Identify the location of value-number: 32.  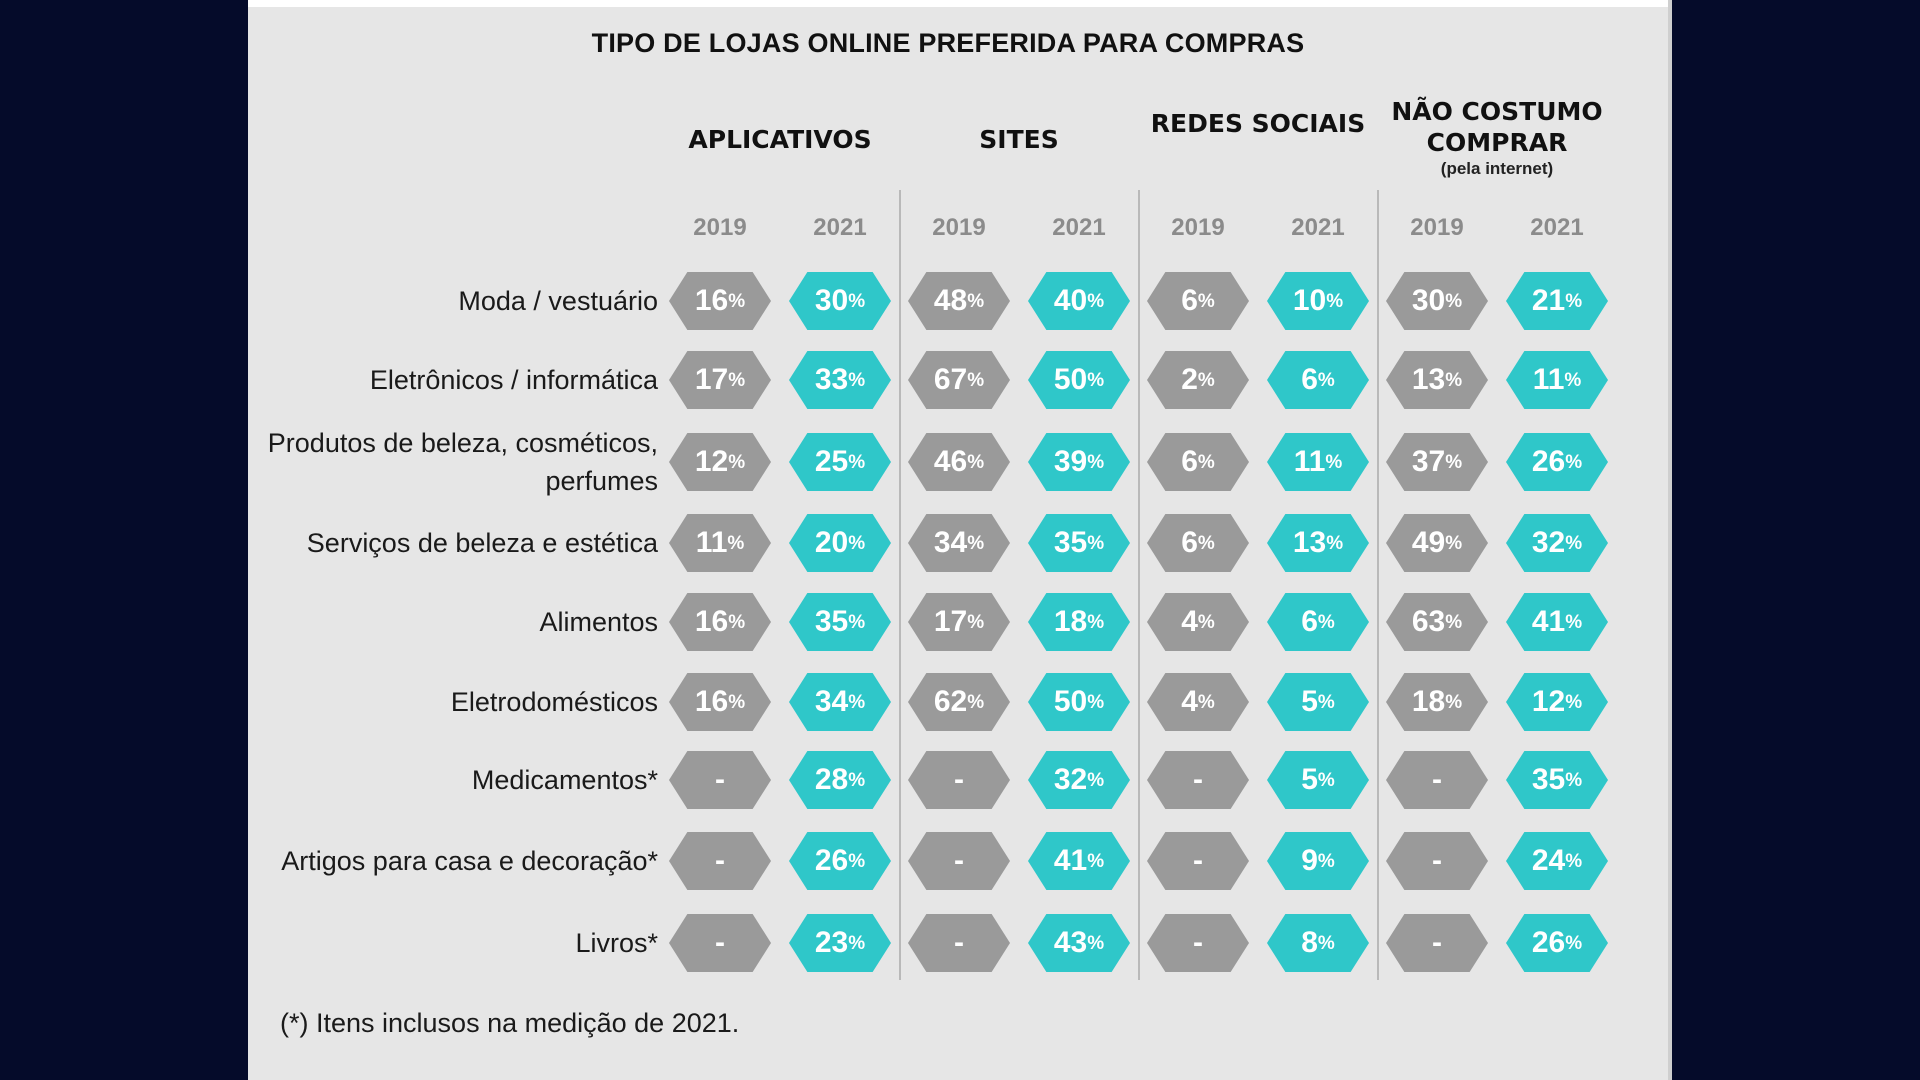
(1070, 779).